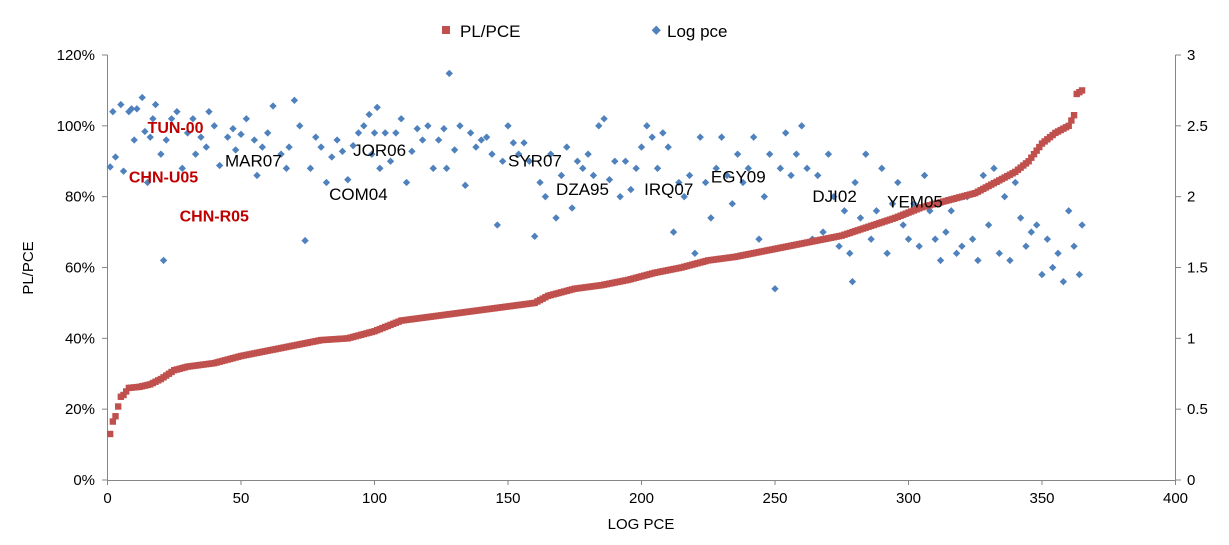 The image size is (1229, 545). What do you see at coordinates (1191, 55) in the screenshot?
I see `y2-tick-label: 3` at bounding box center [1191, 55].